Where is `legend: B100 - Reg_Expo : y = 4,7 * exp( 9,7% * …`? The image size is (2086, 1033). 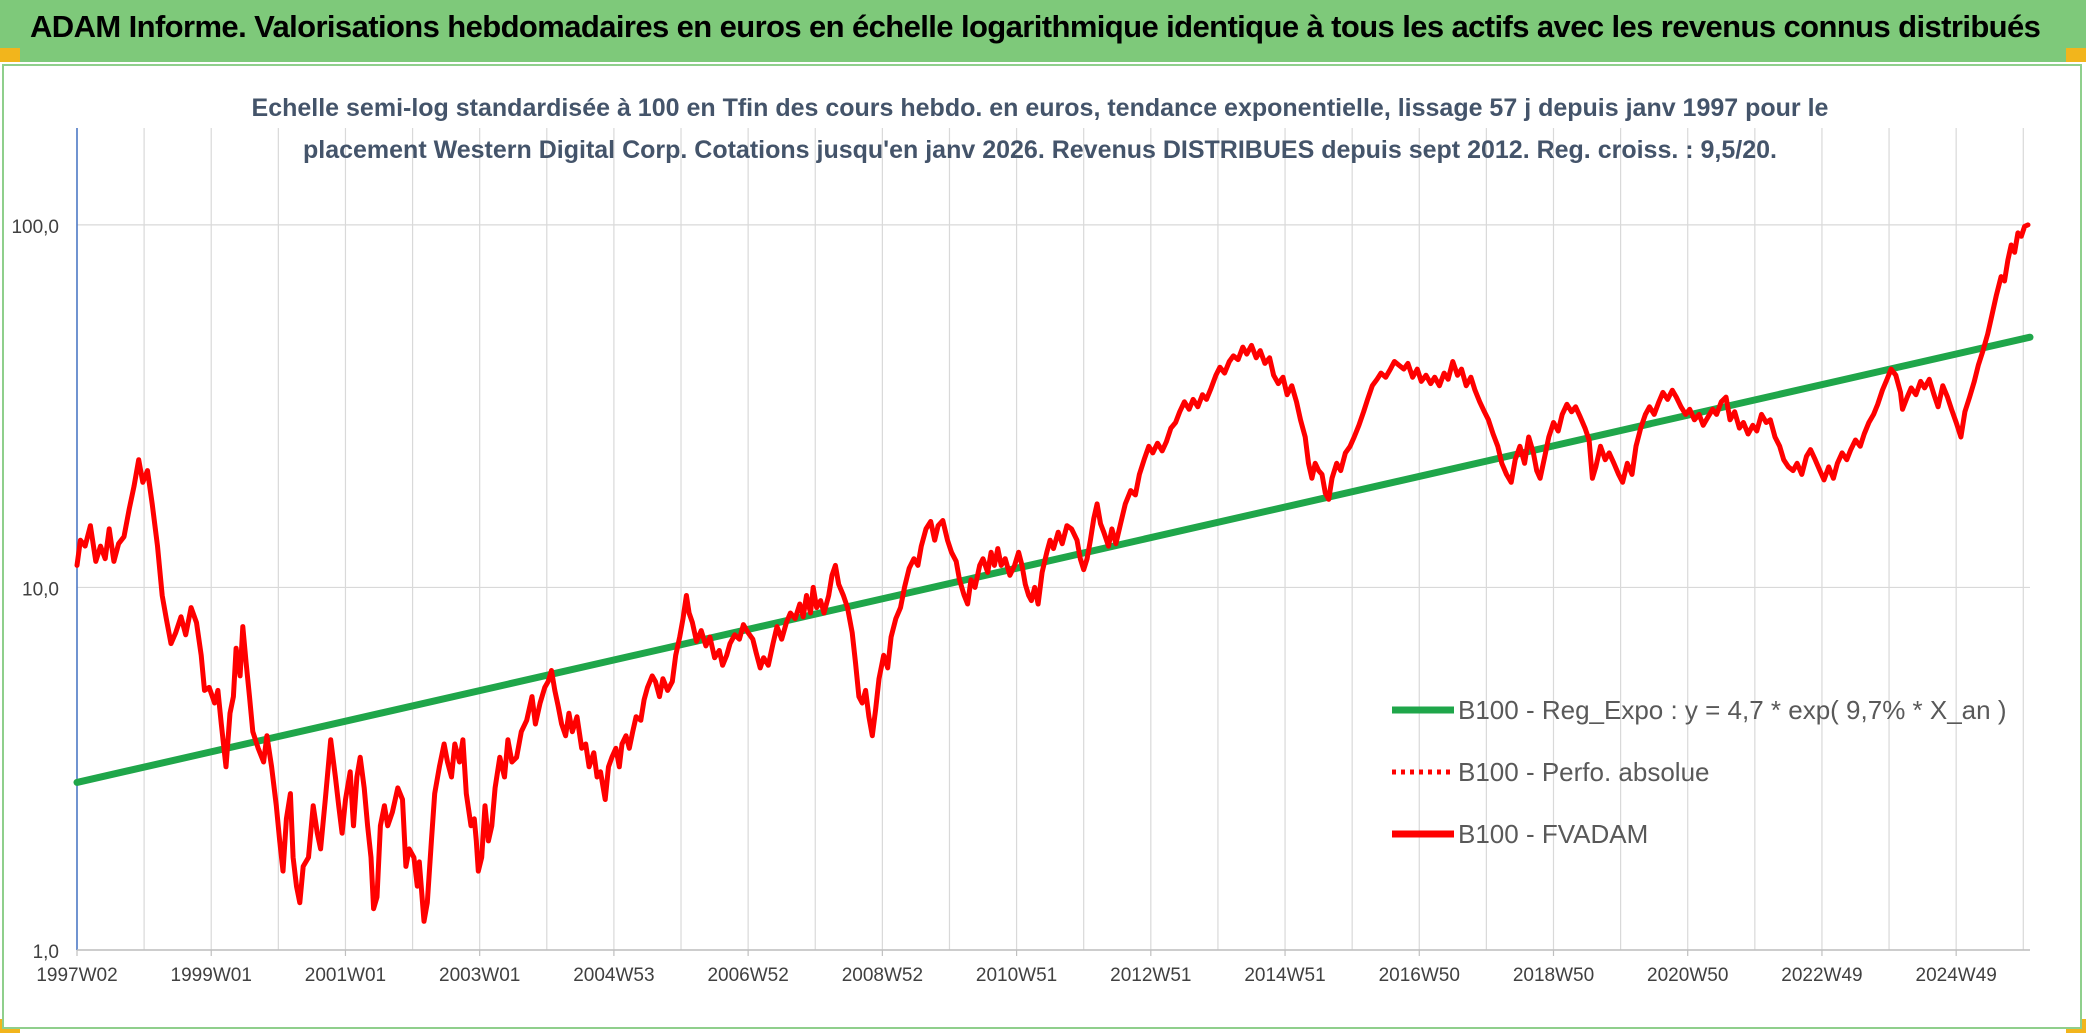
legend: B100 - Reg_Expo : y = 4,7 * exp( 9,7% * … is located at coordinates (1699, 772).